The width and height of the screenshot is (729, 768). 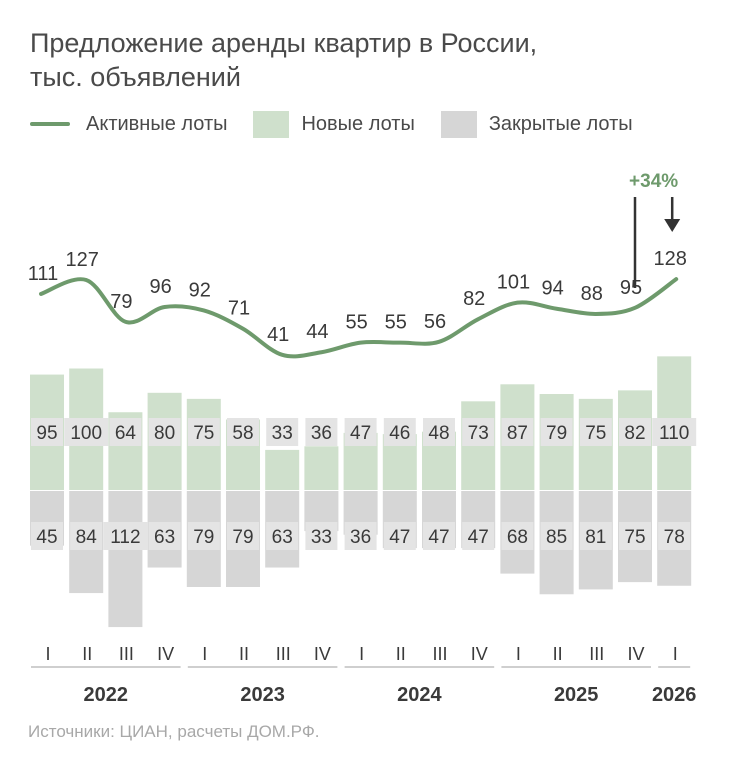 What do you see at coordinates (478, 433) in the screenshot?
I see `new-value-label: 73` at bounding box center [478, 433].